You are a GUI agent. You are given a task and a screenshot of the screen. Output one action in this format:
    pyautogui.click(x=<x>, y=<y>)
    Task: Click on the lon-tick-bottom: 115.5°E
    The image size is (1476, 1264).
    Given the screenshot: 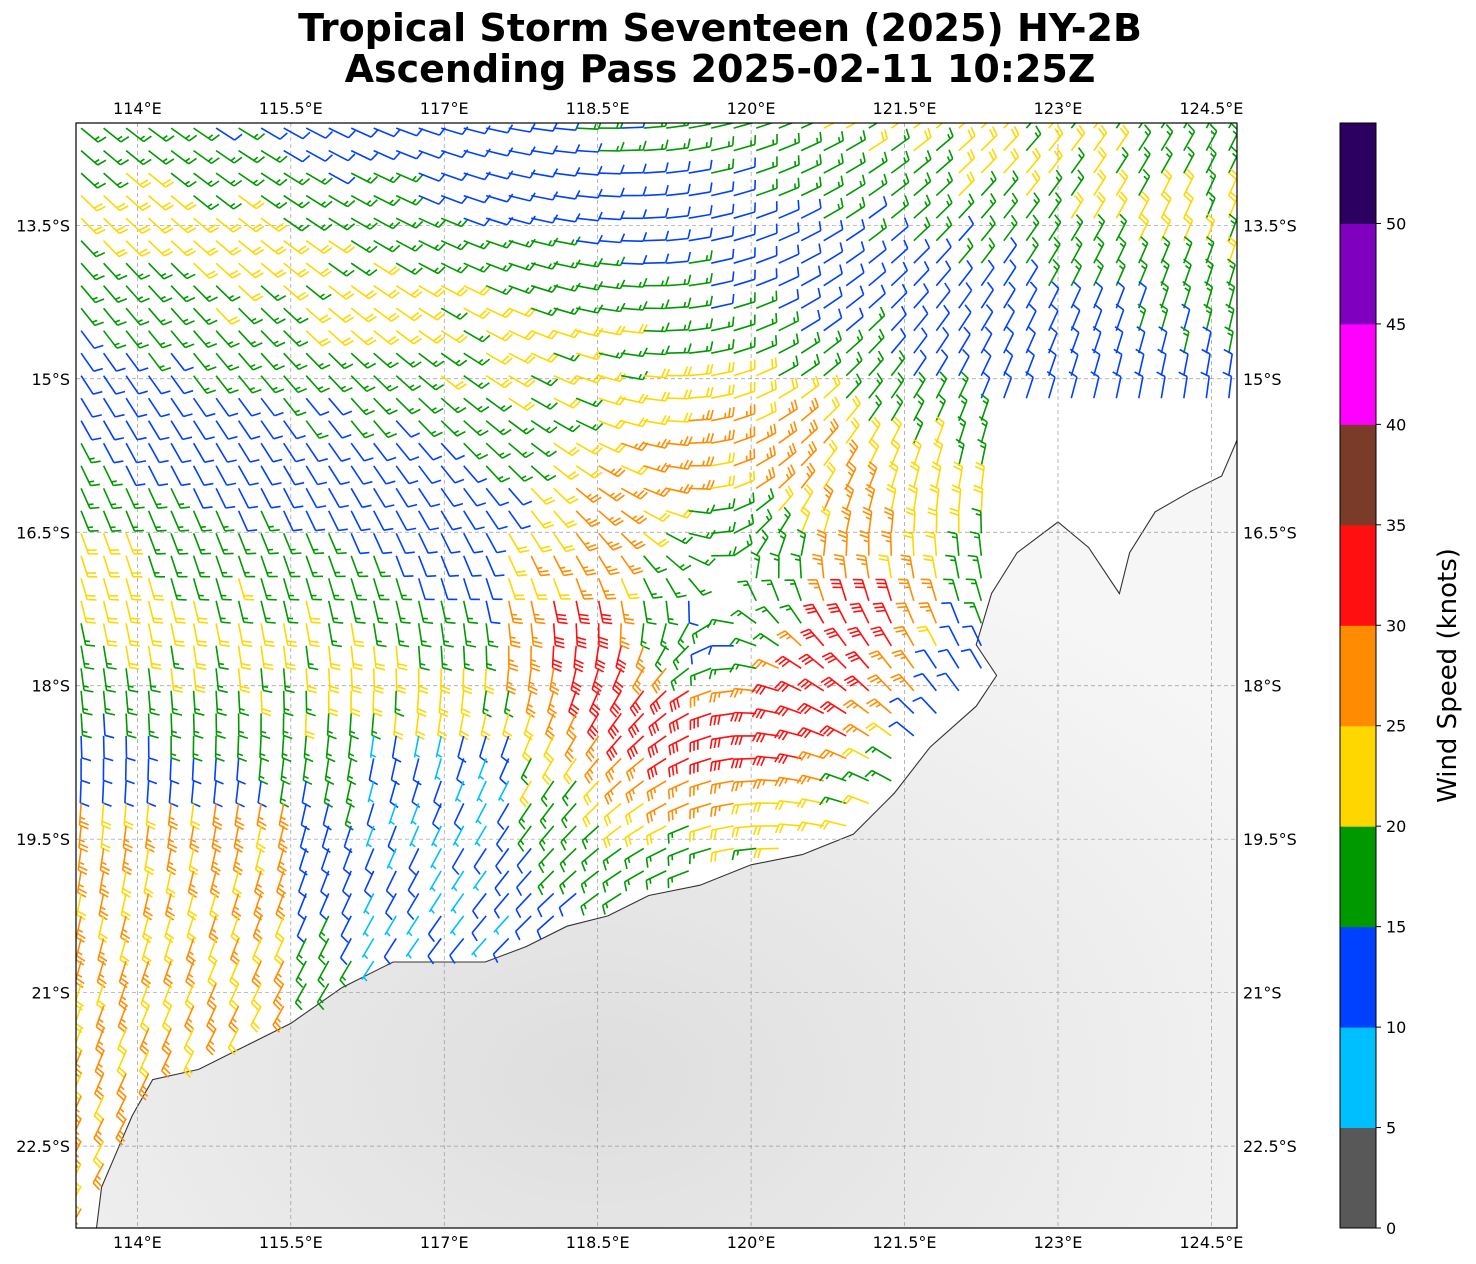 What is the action you would take?
    pyautogui.click(x=291, y=1242)
    